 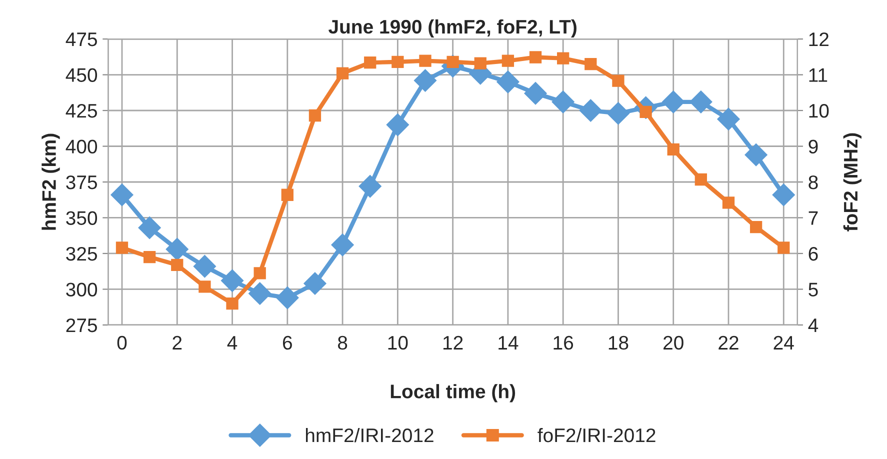 What do you see at coordinates (82, 289) in the screenshot?
I see `y-tick-label: 300` at bounding box center [82, 289].